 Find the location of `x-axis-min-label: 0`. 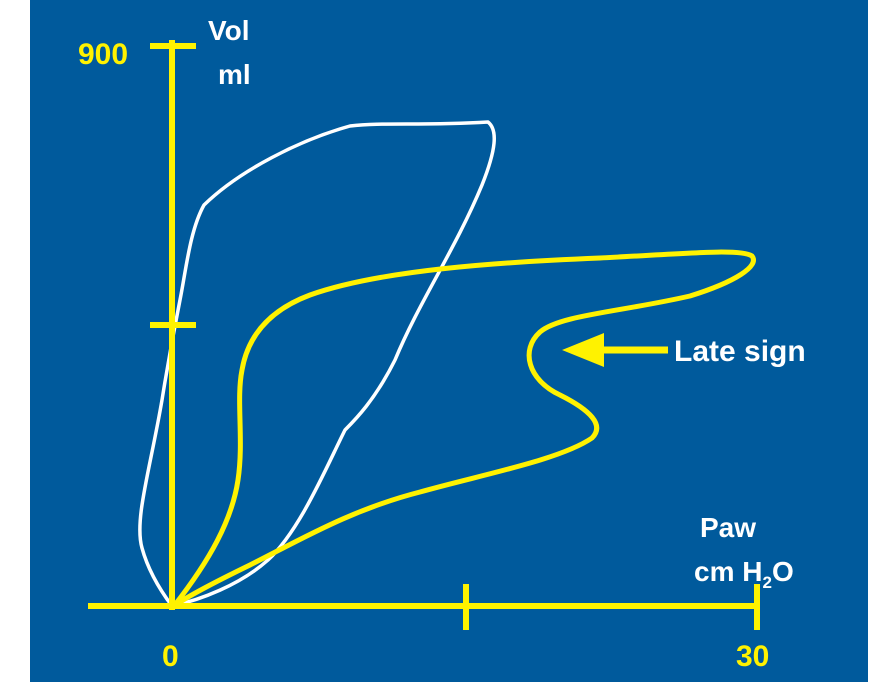

x-axis-min-label: 0 is located at coordinates (170, 656).